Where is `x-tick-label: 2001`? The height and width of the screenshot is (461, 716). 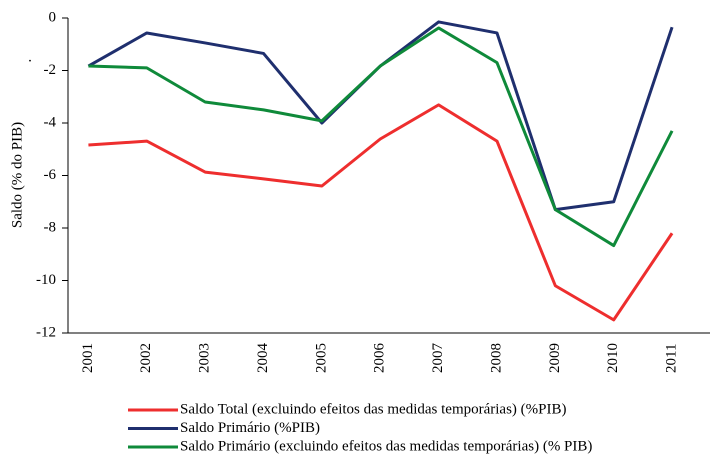 x-tick-label: 2001 is located at coordinates (88, 358).